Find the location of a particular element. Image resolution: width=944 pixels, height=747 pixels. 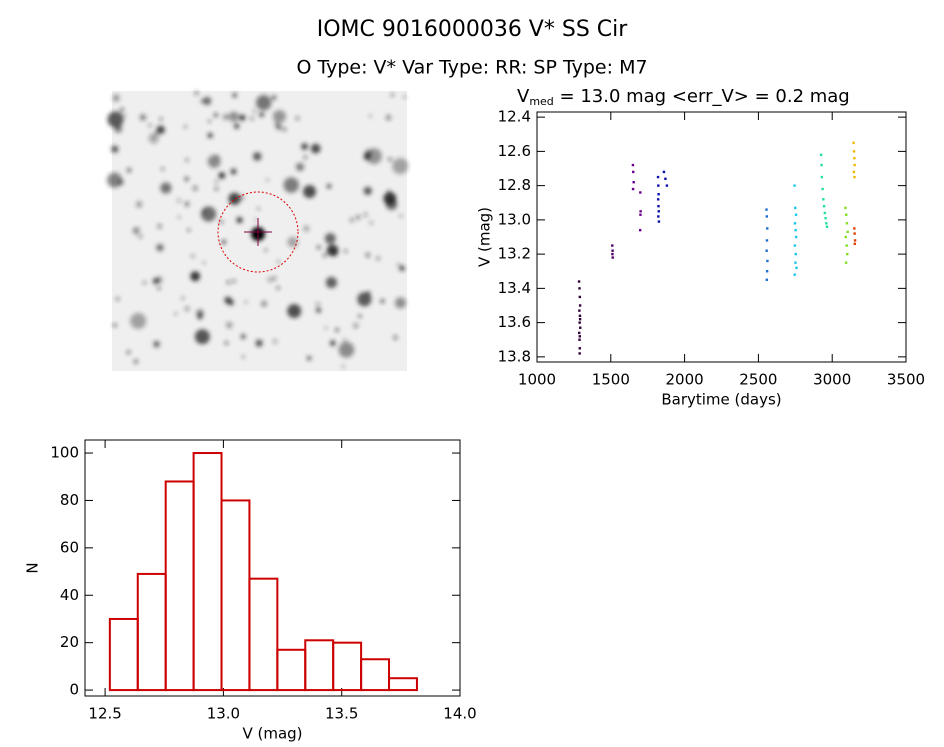

y-axis-label: V (mag) is located at coordinates (485, 237).